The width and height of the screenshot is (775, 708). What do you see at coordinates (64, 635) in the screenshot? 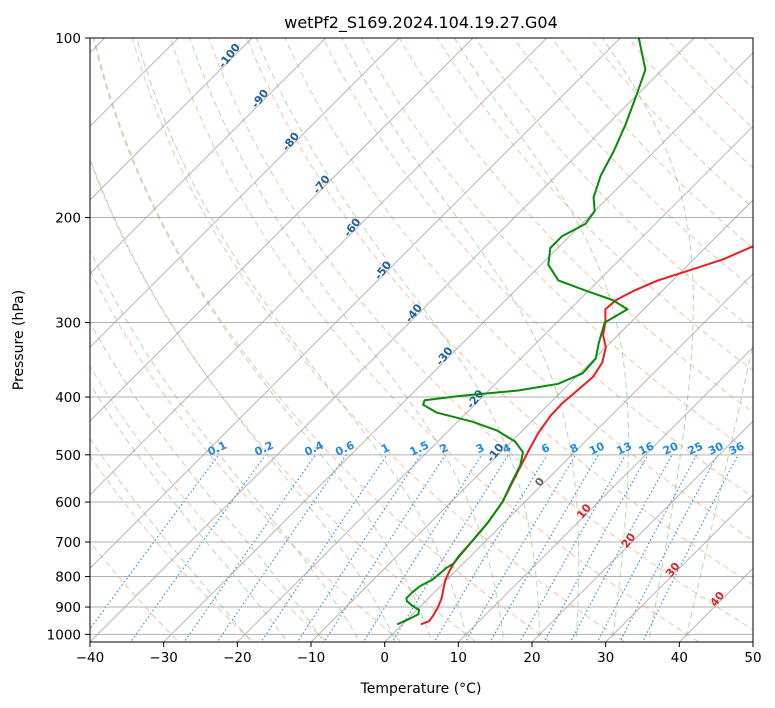
I see `y-tick-label: 1000` at bounding box center [64, 635].